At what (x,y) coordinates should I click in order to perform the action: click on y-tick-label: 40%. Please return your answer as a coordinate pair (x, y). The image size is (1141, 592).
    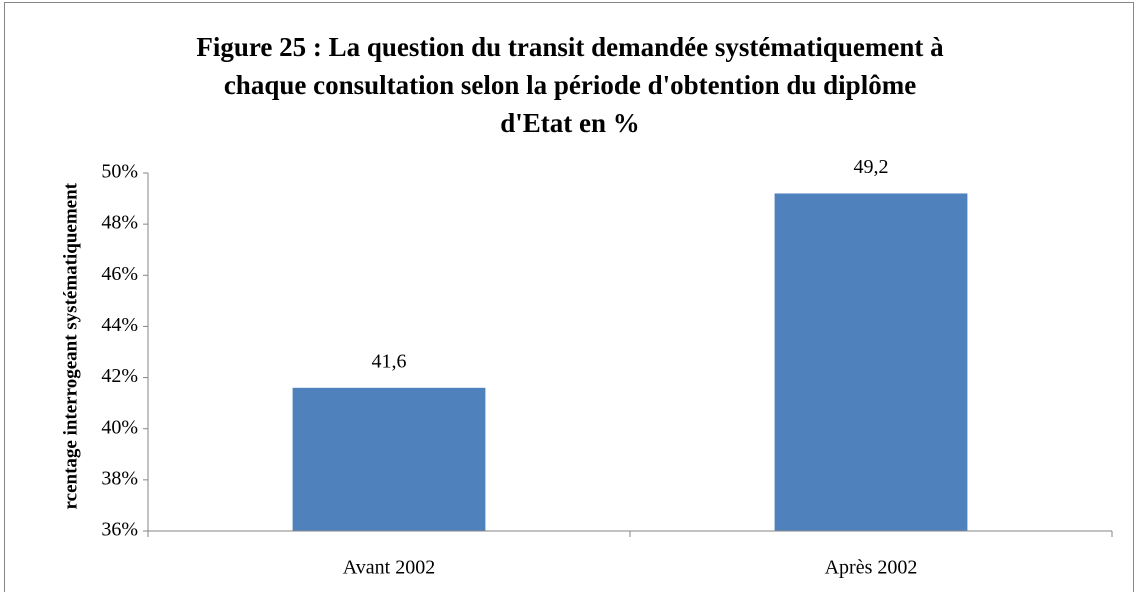
    Looking at the image, I should click on (119, 427).